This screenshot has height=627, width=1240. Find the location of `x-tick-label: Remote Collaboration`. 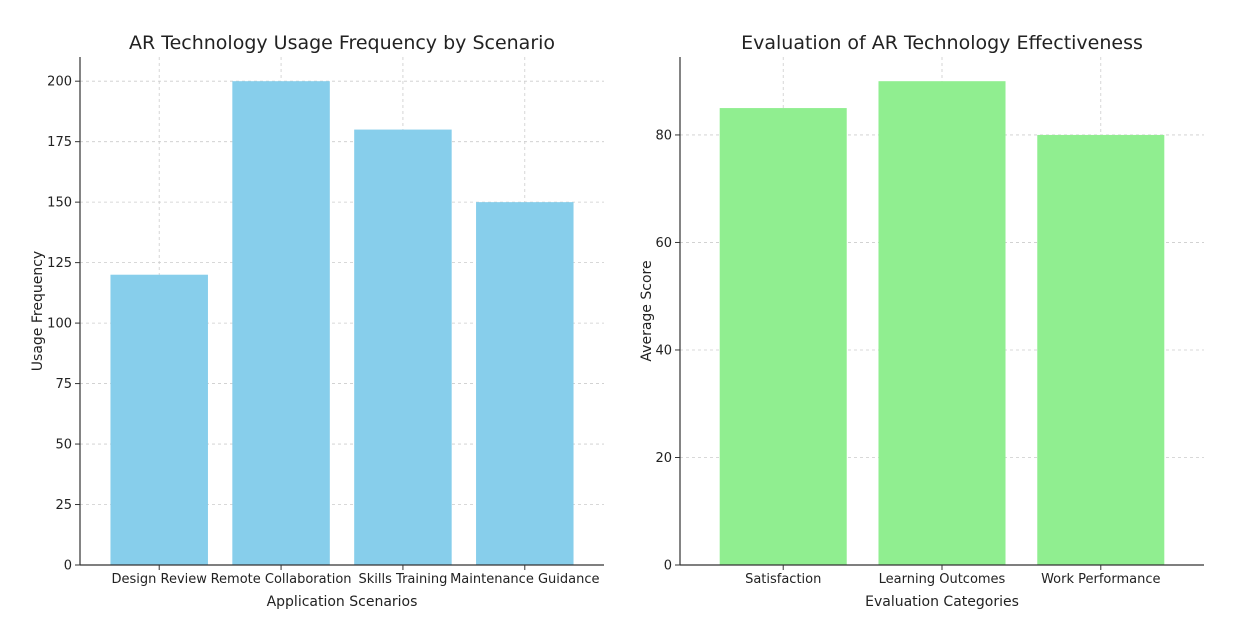

x-tick-label: Remote Collaboration is located at coordinates (281, 579).